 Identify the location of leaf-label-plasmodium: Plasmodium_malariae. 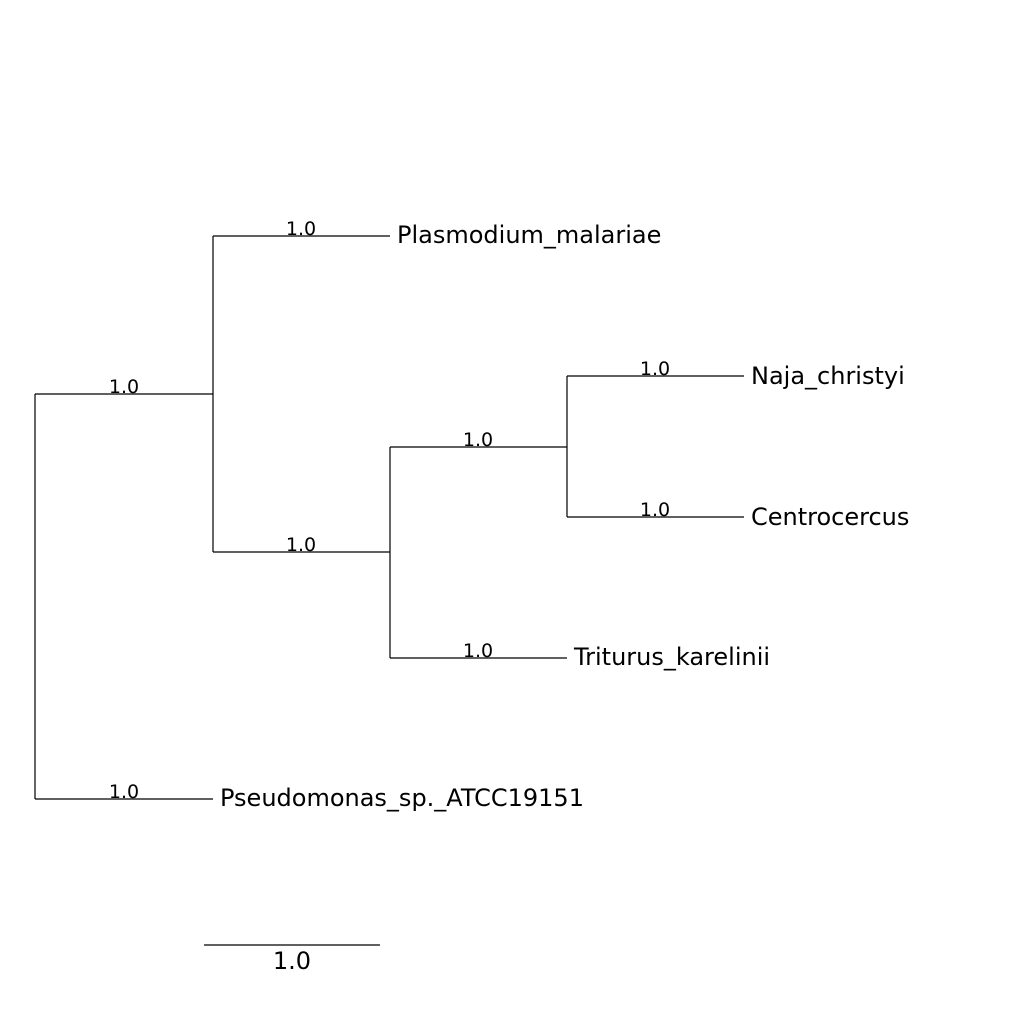
(529, 235).